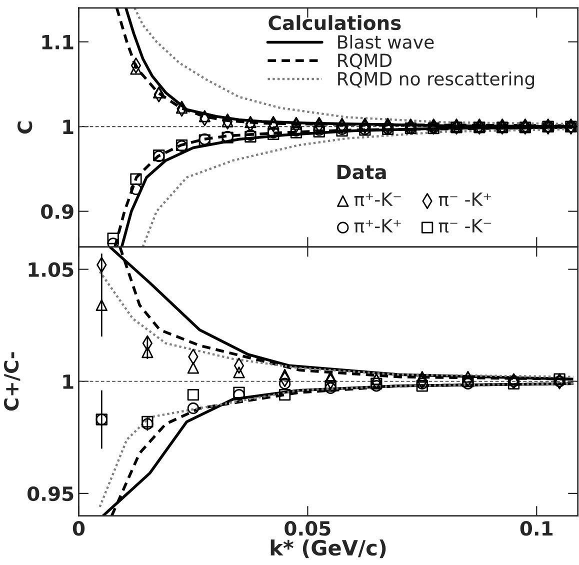  I want to click on x-tick-label: 0.1, so click(536, 528).